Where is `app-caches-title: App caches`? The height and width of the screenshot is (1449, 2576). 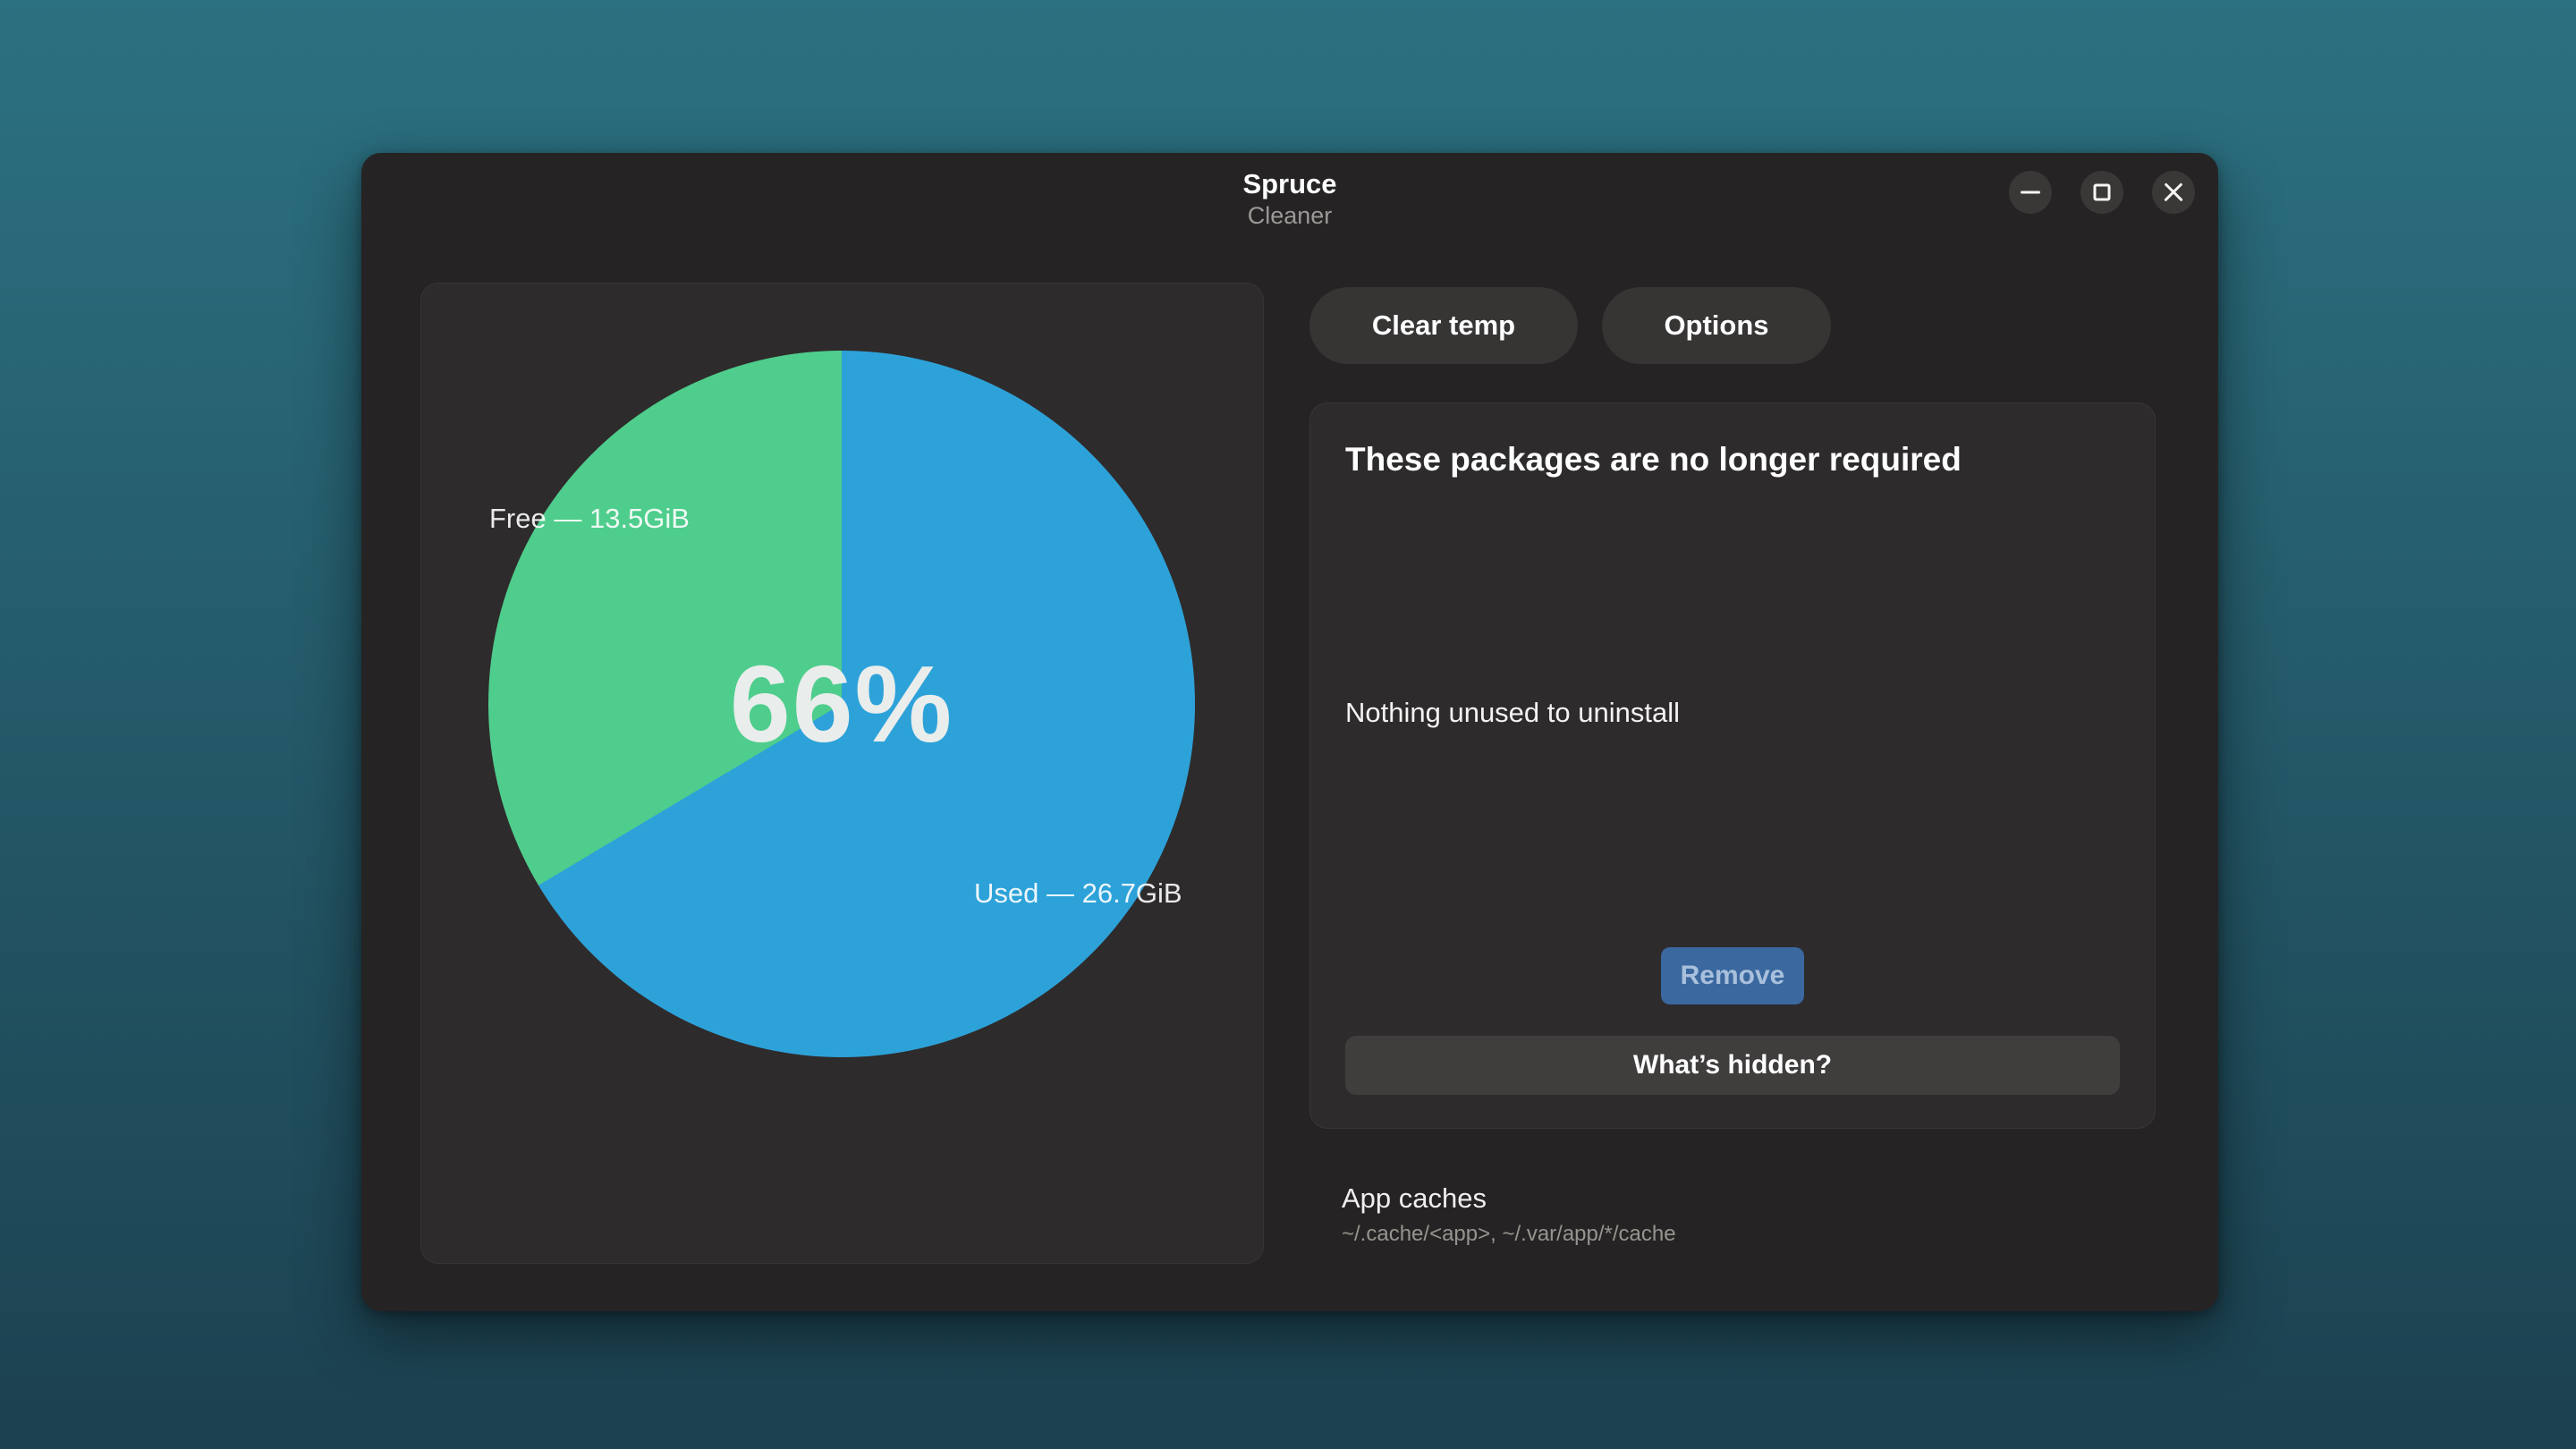
app-caches-title: App caches is located at coordinates (1414, 1198).